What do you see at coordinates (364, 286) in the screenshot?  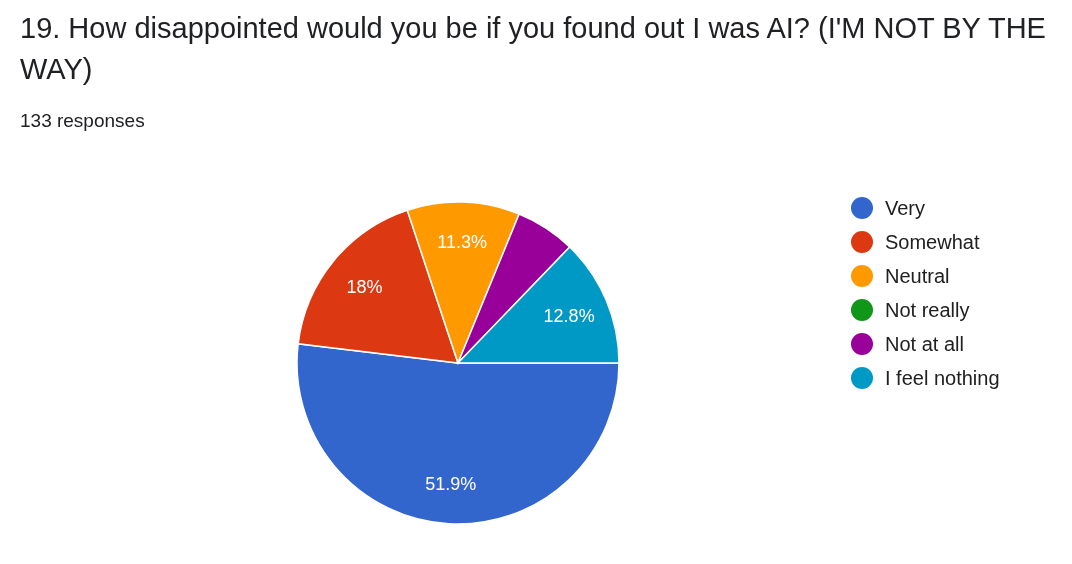 I see `data-label: 18%` at bounding box center [364, 286].